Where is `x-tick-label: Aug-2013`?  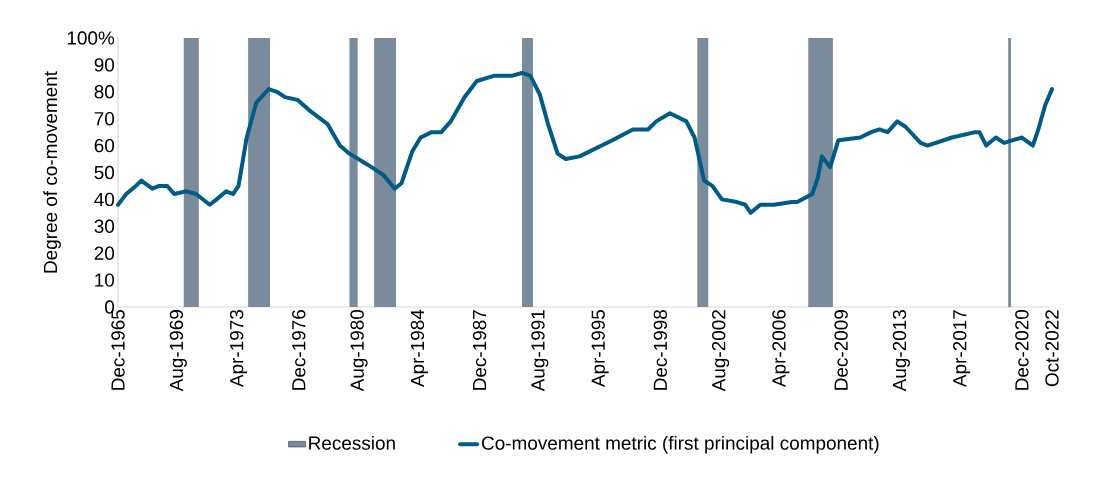 x-tick-label: Aug-2013 is located at coordinates (901, 351).